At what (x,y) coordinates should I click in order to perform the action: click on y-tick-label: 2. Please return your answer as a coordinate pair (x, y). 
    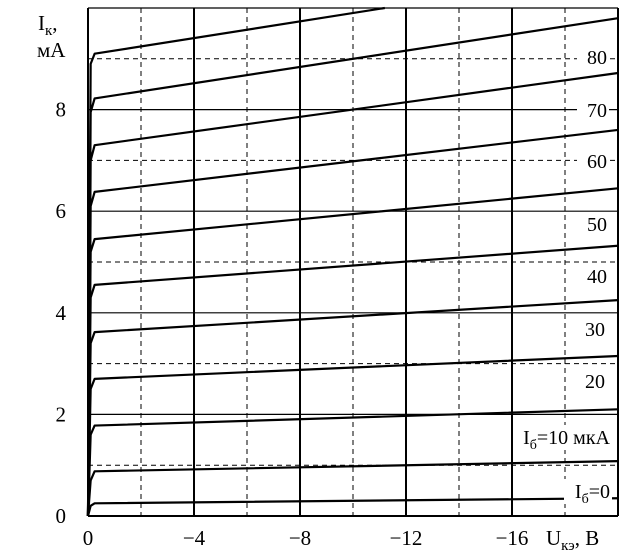
    Looking at the image, I should click on (61, 414).